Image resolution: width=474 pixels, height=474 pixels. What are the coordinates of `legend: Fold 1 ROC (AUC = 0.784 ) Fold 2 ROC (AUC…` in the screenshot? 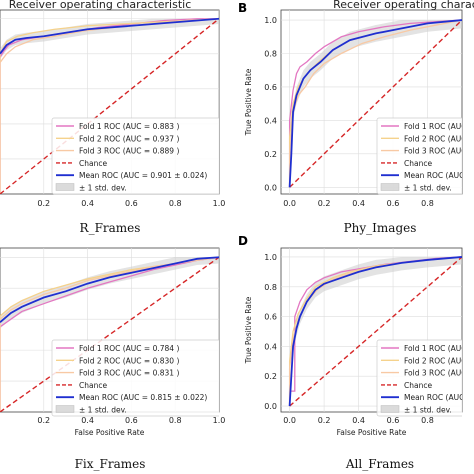 It's located at (135, 378).